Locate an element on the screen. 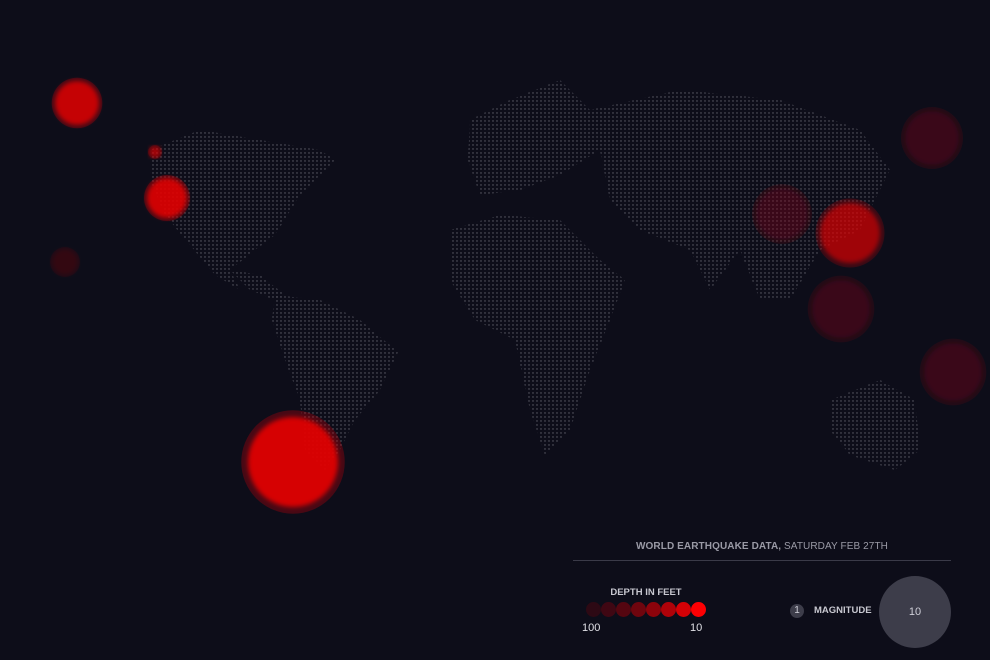  depth-max-label: 10 is located at coordinates (696, 628).